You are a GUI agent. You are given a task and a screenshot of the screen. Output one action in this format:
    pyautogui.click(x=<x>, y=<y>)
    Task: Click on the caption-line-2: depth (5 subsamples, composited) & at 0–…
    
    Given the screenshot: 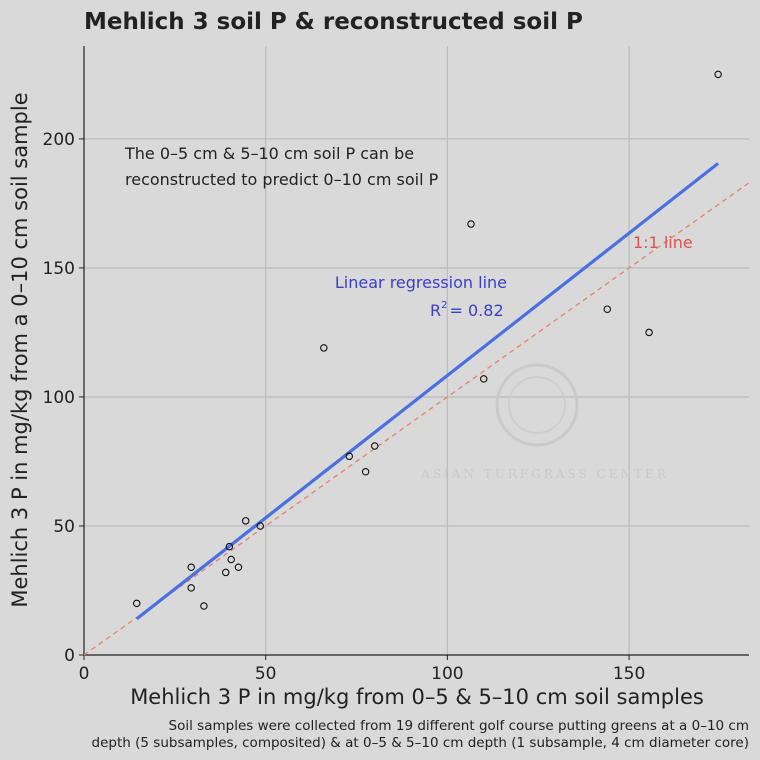 What is the action you would take?
    pyautogui.click(x=420, y=743)
    